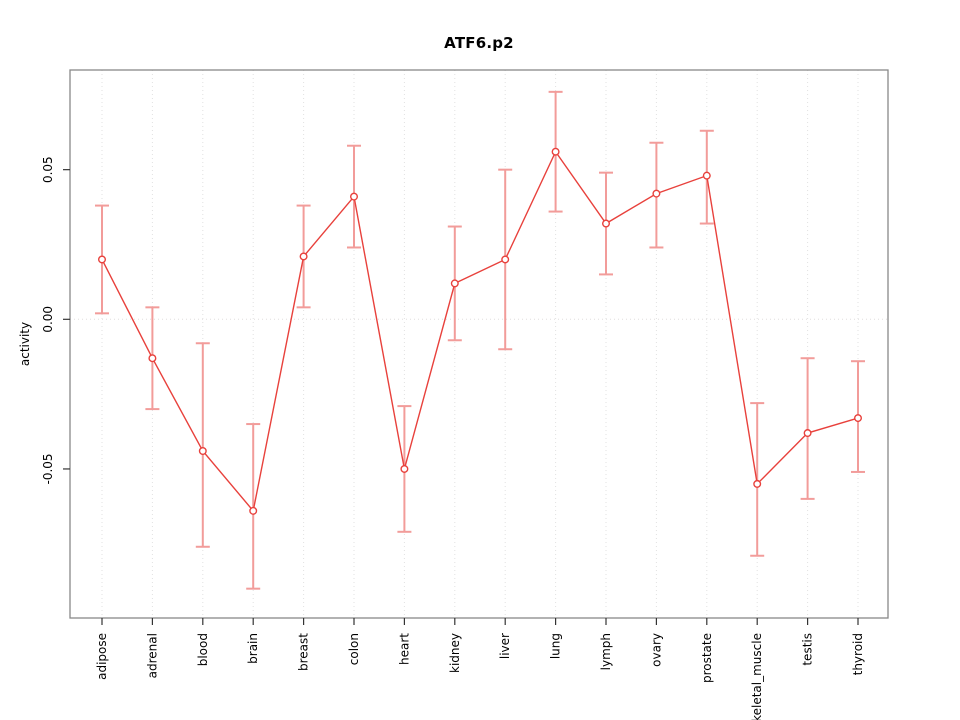 The width and height of the screenshot is (960, 720). Describe the element at coordinates (152, 655) in the screenshot. I see `x-tick-label: adrenal` at that location.